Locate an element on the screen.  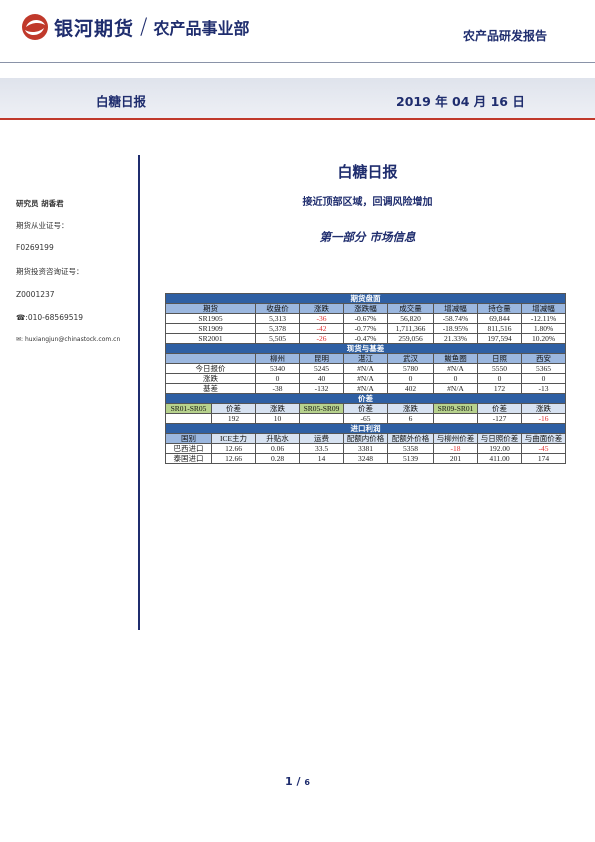
table-header: 昆明 is located at coordinates (321, 358).